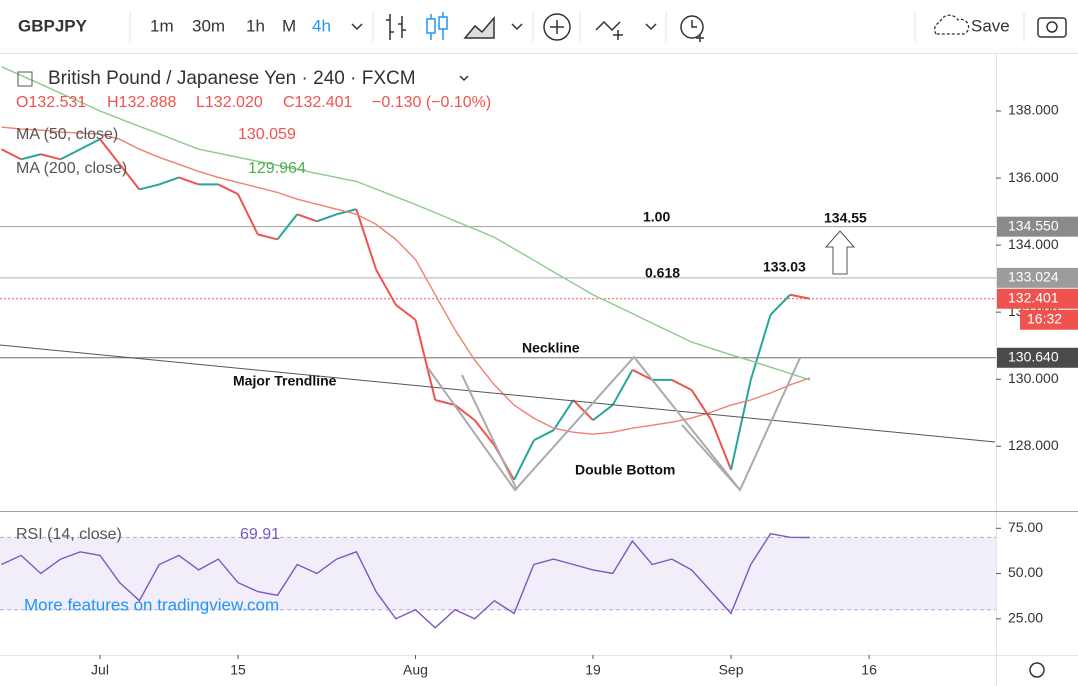 This screenshot has width=1078, height=686. What do you see at coordinates (162, 25) in the screenshot?
I see `interval: 1m` at bounding box center [162, 25].